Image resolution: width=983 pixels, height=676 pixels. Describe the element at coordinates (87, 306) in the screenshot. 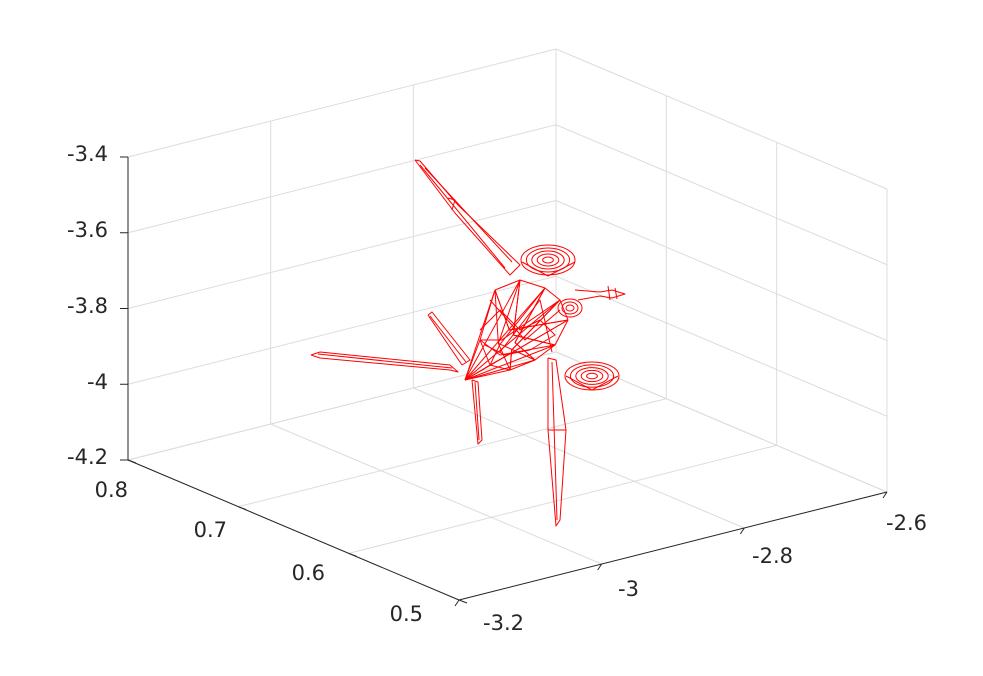

I see `z-tick-label: -3.8` at that location.